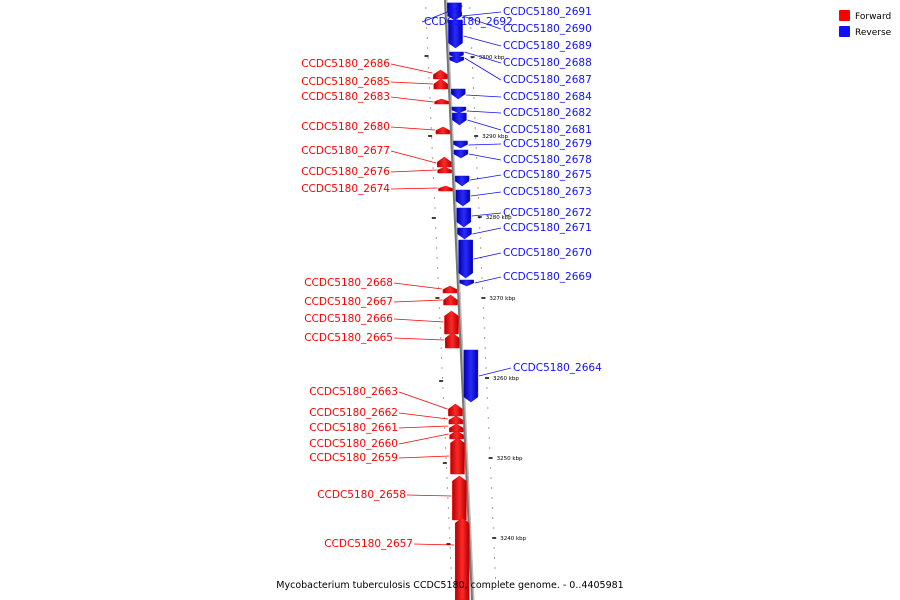 This screenshot has height=600, width=900. Describe the element at coordinates (547, 253) in the screenshot. I see `gene-label: CCDC5180_2670` at that location.